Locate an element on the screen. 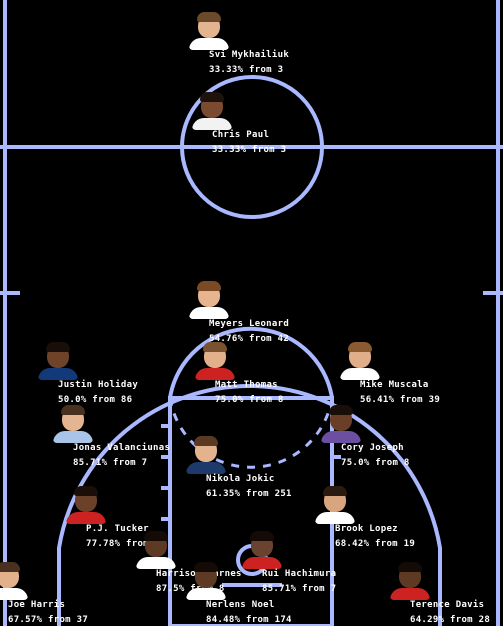  player-marker: Harrison Barnes 87.5% from 8 is located at coordinates (188, 562).